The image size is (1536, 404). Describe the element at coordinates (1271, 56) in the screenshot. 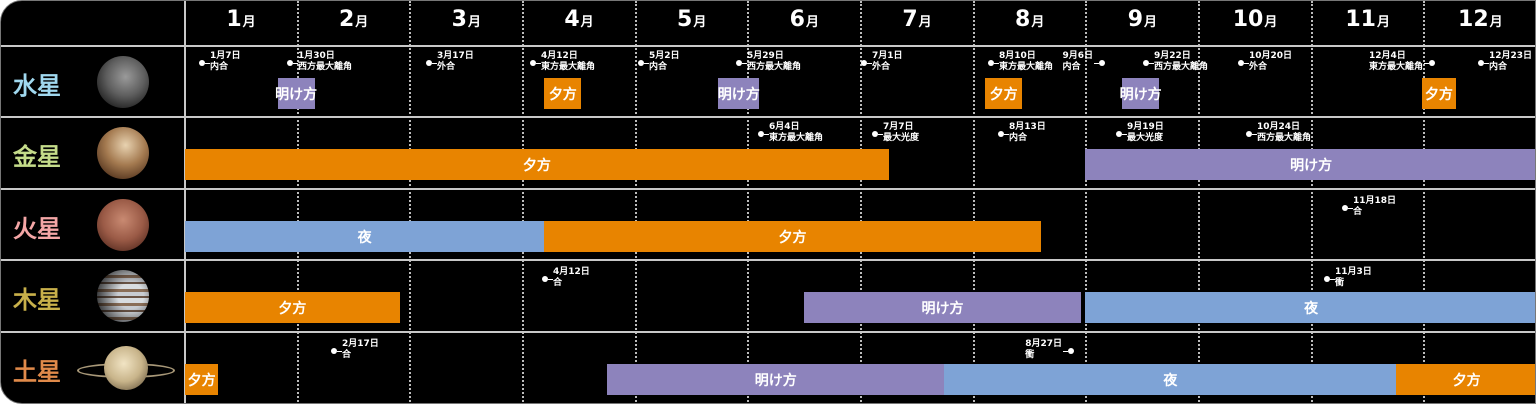

I see `event-date: 10月20日` at that location.